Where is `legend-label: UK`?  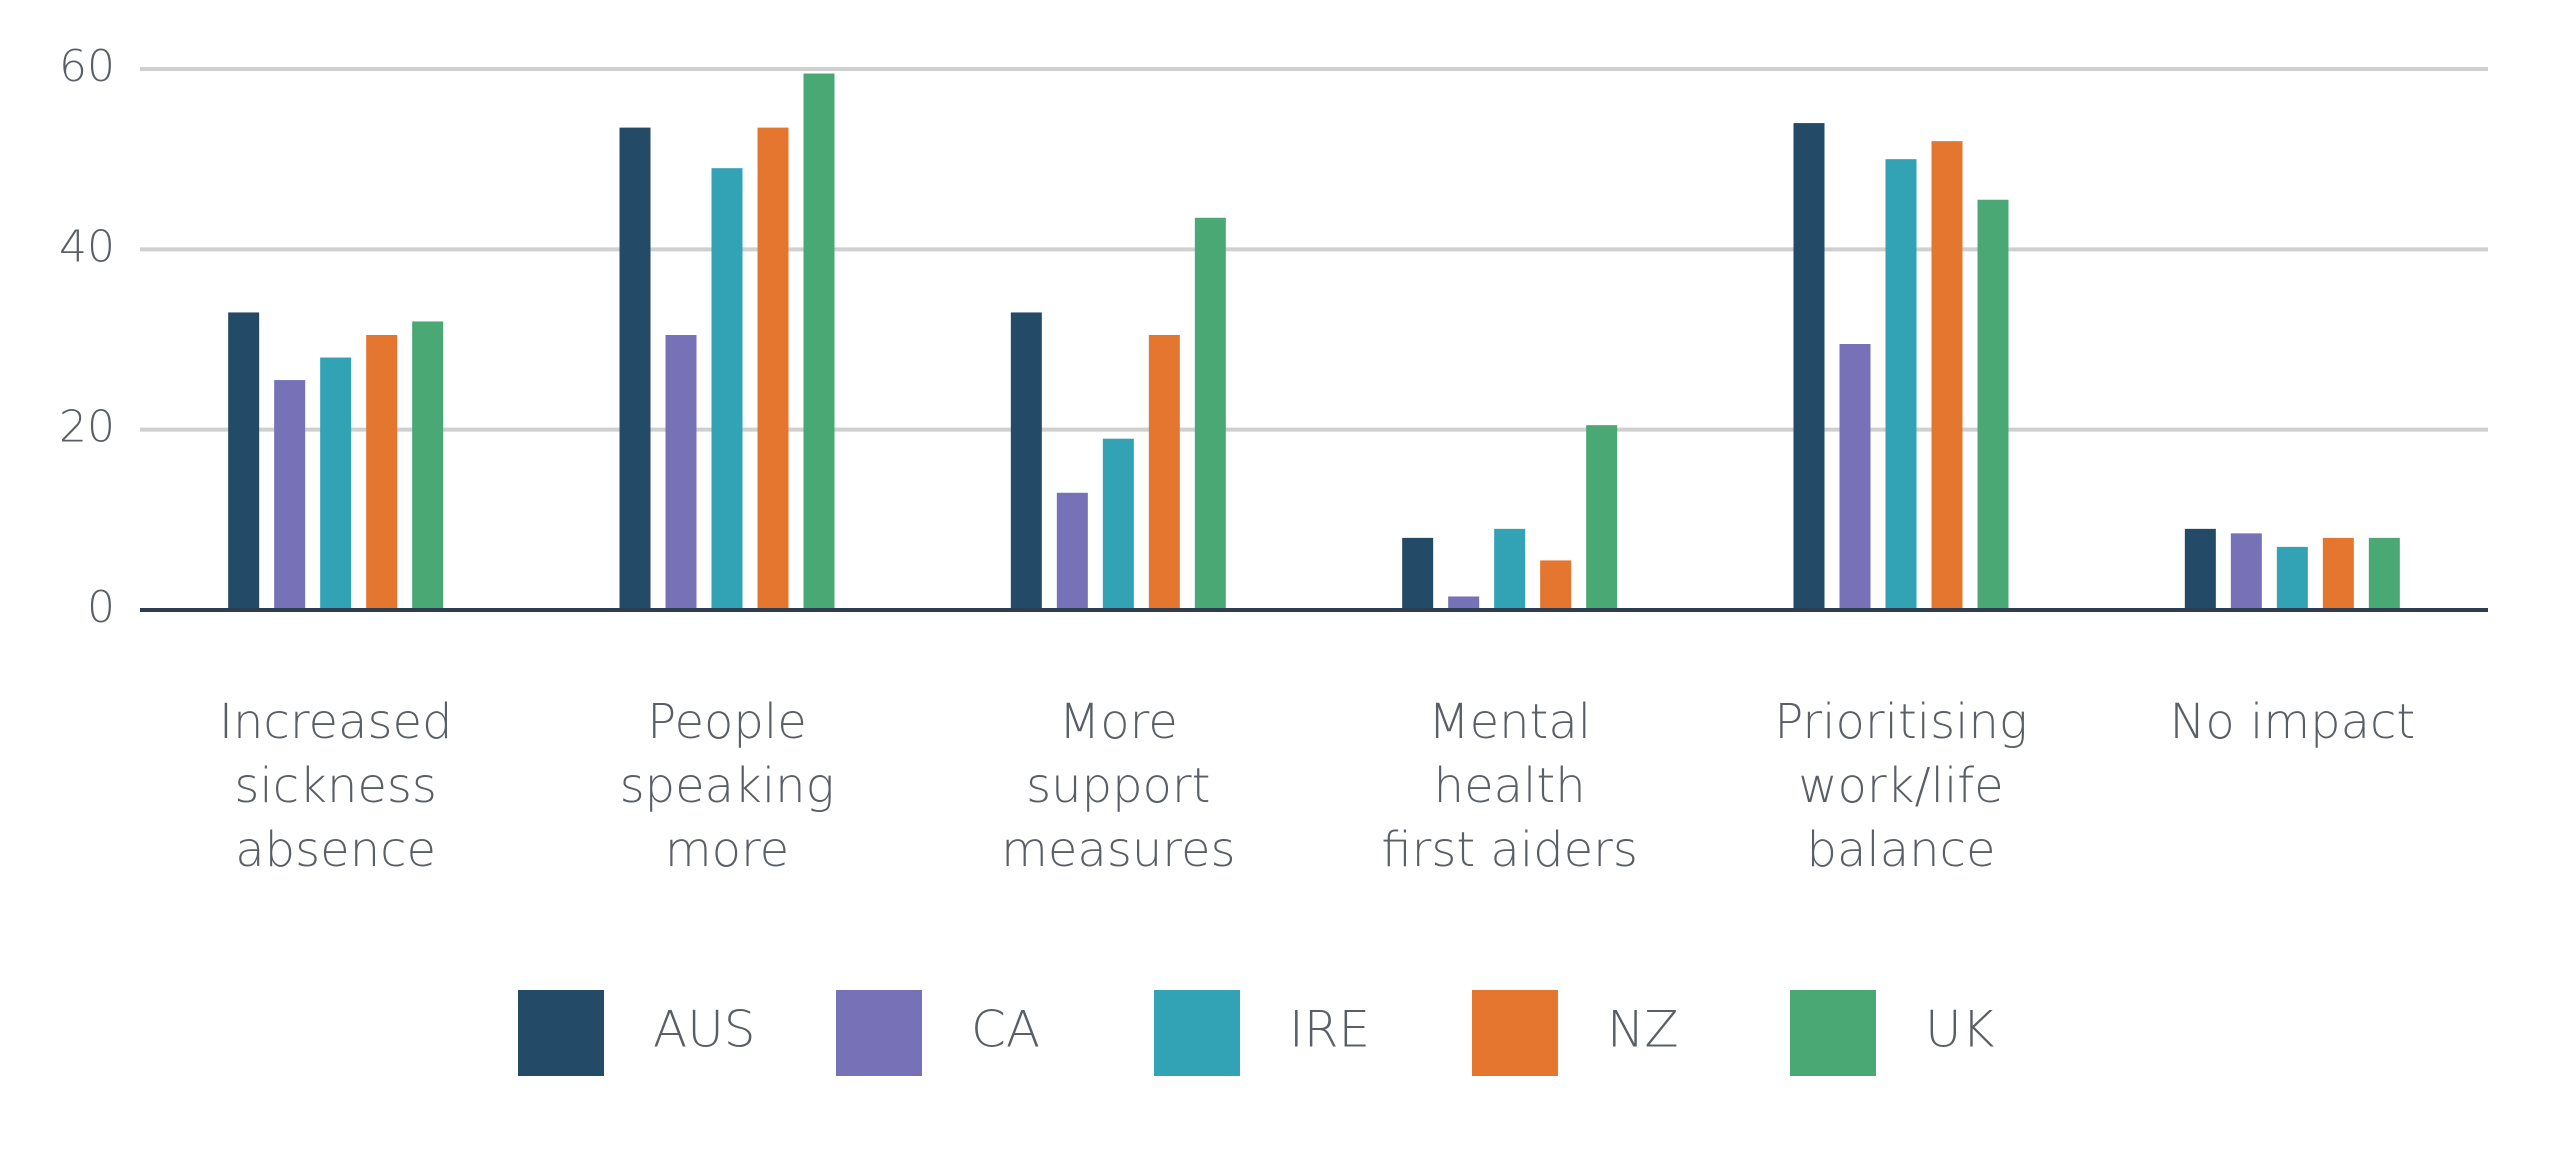
legend-label: UK is located at coordinates (1960, 1030).